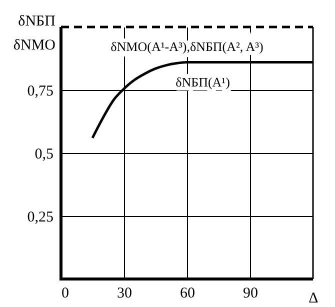  What do you see at coordinates (313, 298) in the screenshot?
I see `x-axis-title: Δ` at bounding box center [313, 298].